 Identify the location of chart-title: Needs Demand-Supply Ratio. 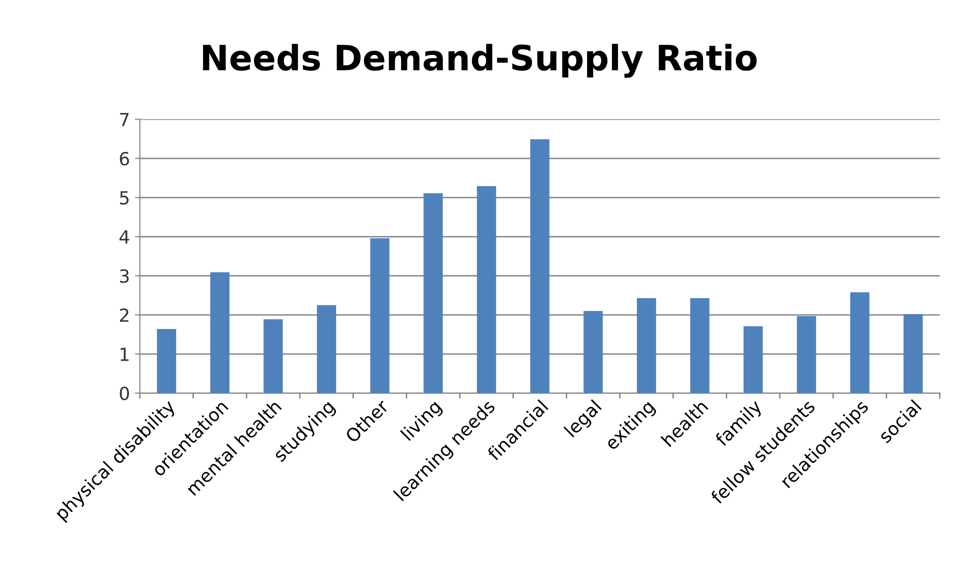
(480, 61).